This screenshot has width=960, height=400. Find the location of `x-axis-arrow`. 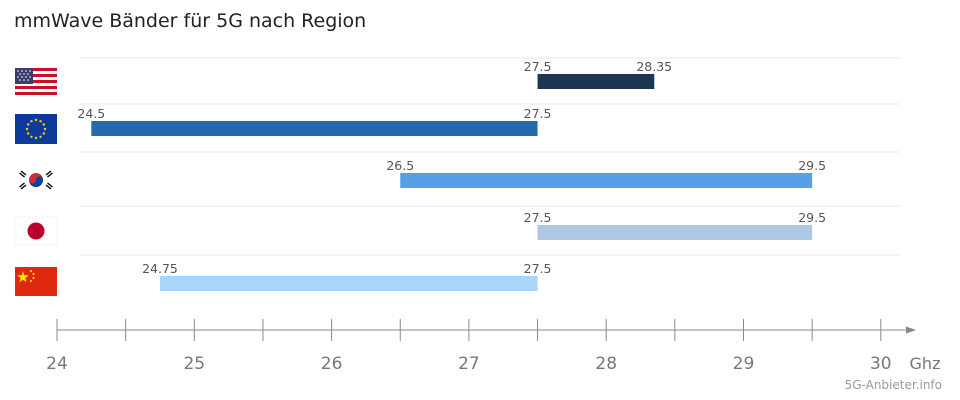

x-axis-arrow is located at coordinates (911, 330).